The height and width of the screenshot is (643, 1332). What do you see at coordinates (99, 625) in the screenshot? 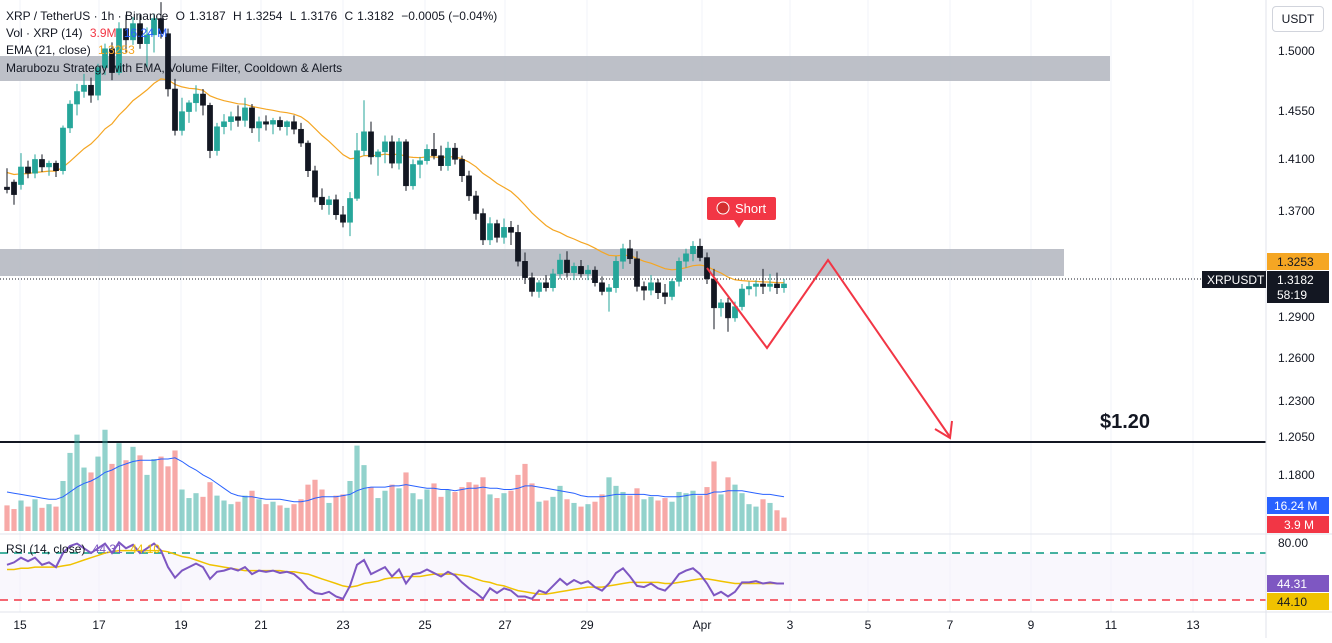
I see `time-tick: 17` at bounding box center [99, 625].